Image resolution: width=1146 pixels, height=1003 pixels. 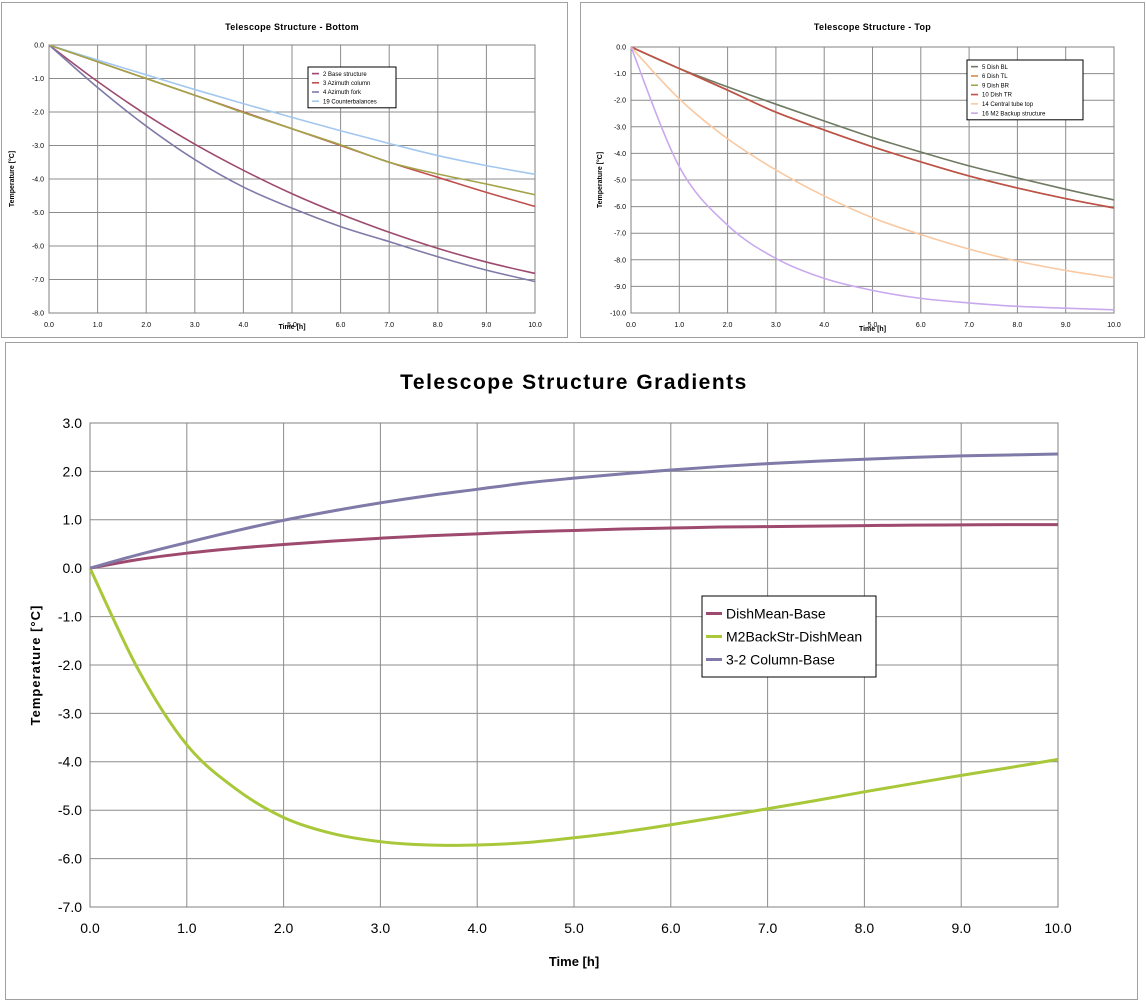 What do you see at coordinates (997, 96) in the screenshot?
I see `legend-label: 10 Dish TR` at bounding box center [997, 96].